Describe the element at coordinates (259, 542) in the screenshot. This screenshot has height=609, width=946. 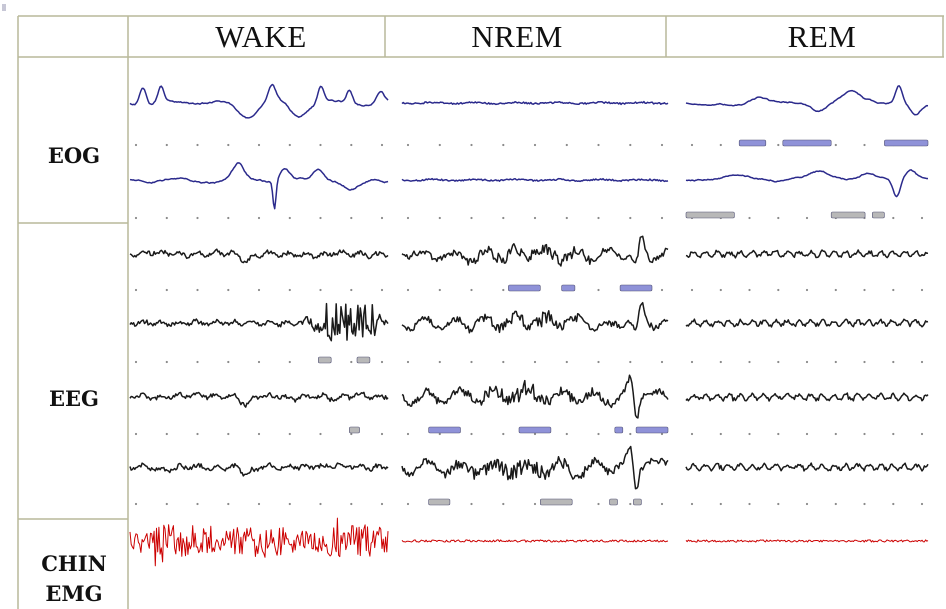
I see `emg-1-trace-wake` at that location.